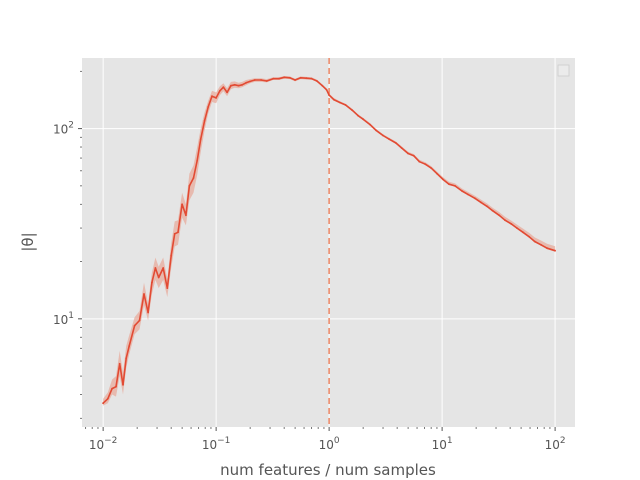 The image size is (640, 480). What do you see at coordinates (63, 319) in the screenshot?
I see `y-tick-label: 10¹` at bounding box center [63, 319].